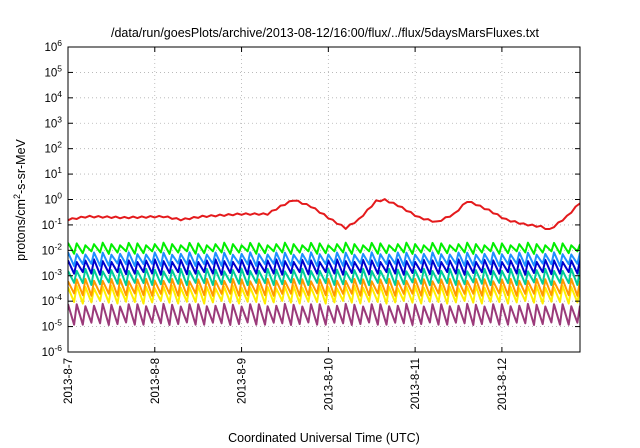 This screenshot has width=640, height=448. I want to click on x-tick-label: 2013-8-12, so click(503, 384).